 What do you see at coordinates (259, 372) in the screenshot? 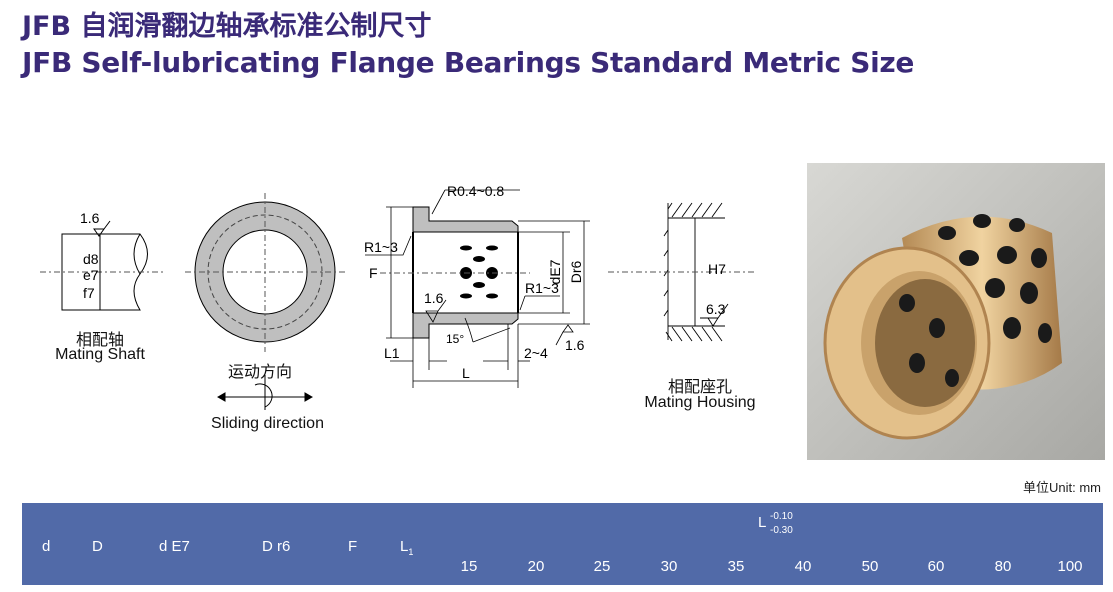
I see `sliding-label-cn: 运动方向` at bounding box center [259, 372].